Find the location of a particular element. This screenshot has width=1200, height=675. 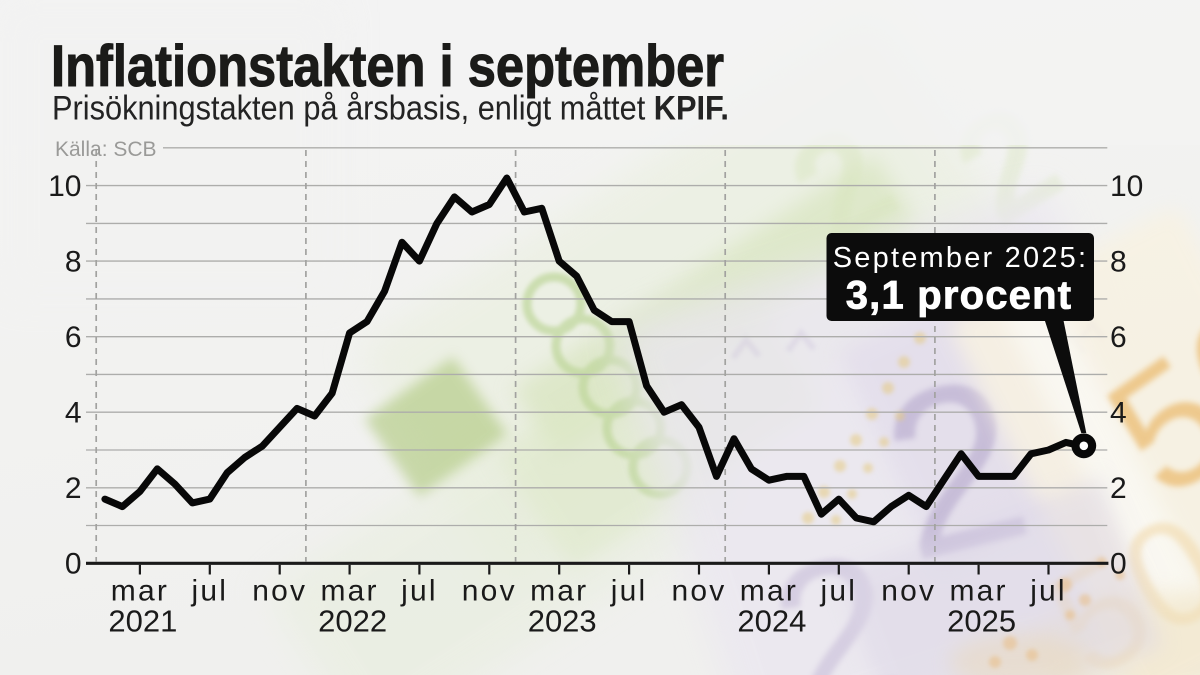

svg-text: 3,1 procent is located at coordinates (959, 296).